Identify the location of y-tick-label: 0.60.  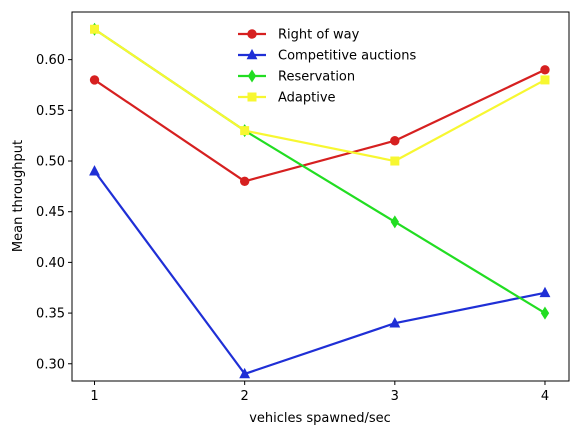
(50, 60).